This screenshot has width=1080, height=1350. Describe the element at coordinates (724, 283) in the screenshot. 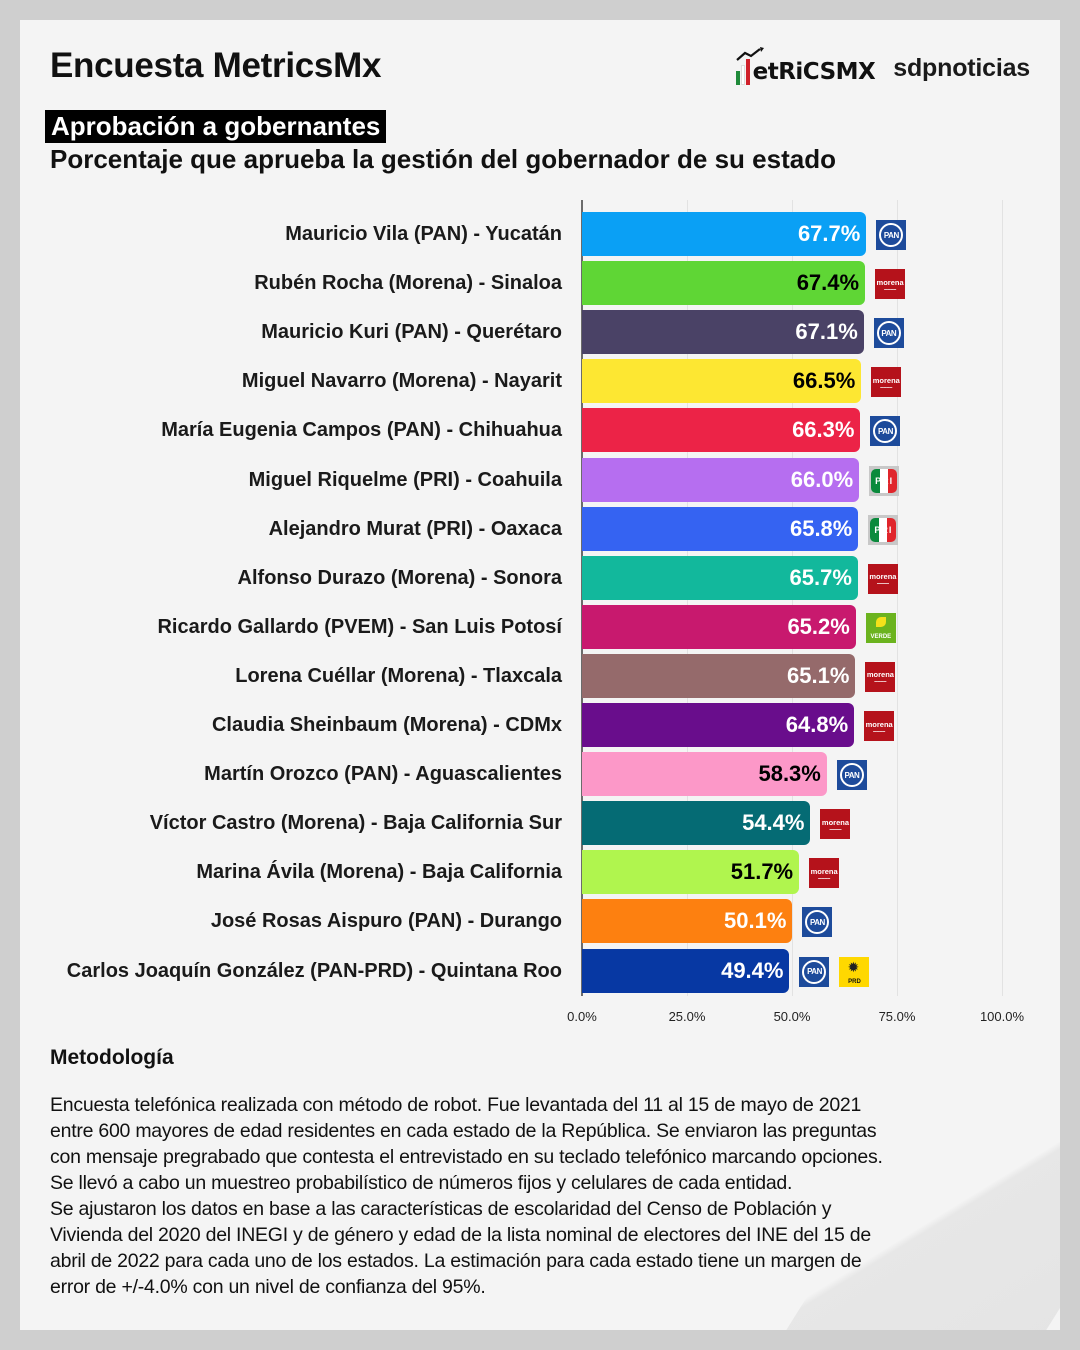

I see `bar: 67.4%` at that location.